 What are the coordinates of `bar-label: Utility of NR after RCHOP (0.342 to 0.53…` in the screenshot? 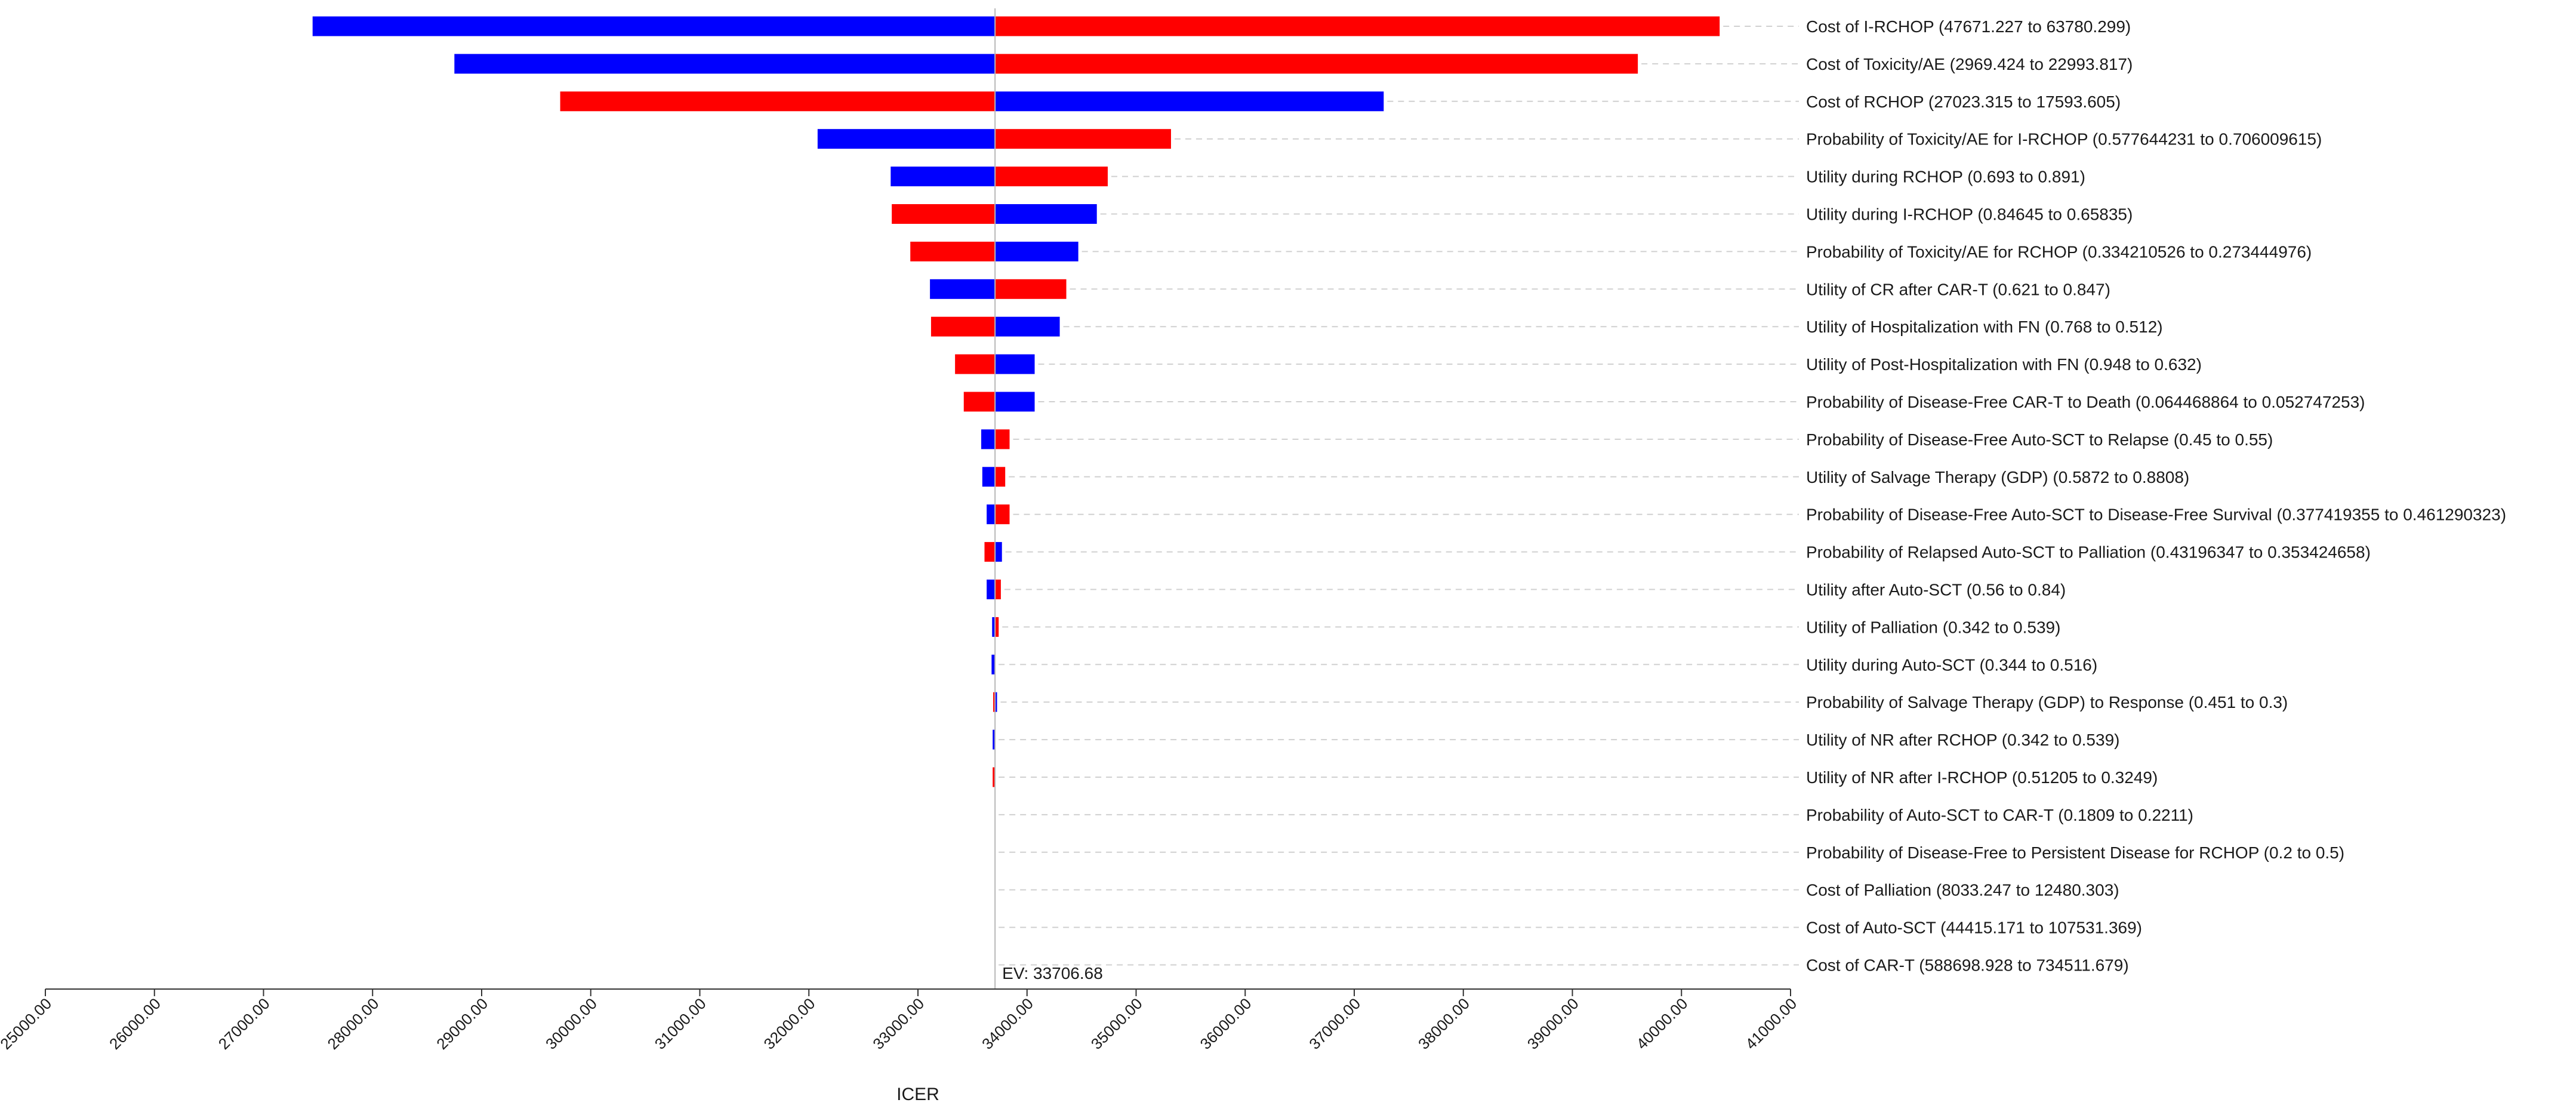 It's located at (1962, 740).